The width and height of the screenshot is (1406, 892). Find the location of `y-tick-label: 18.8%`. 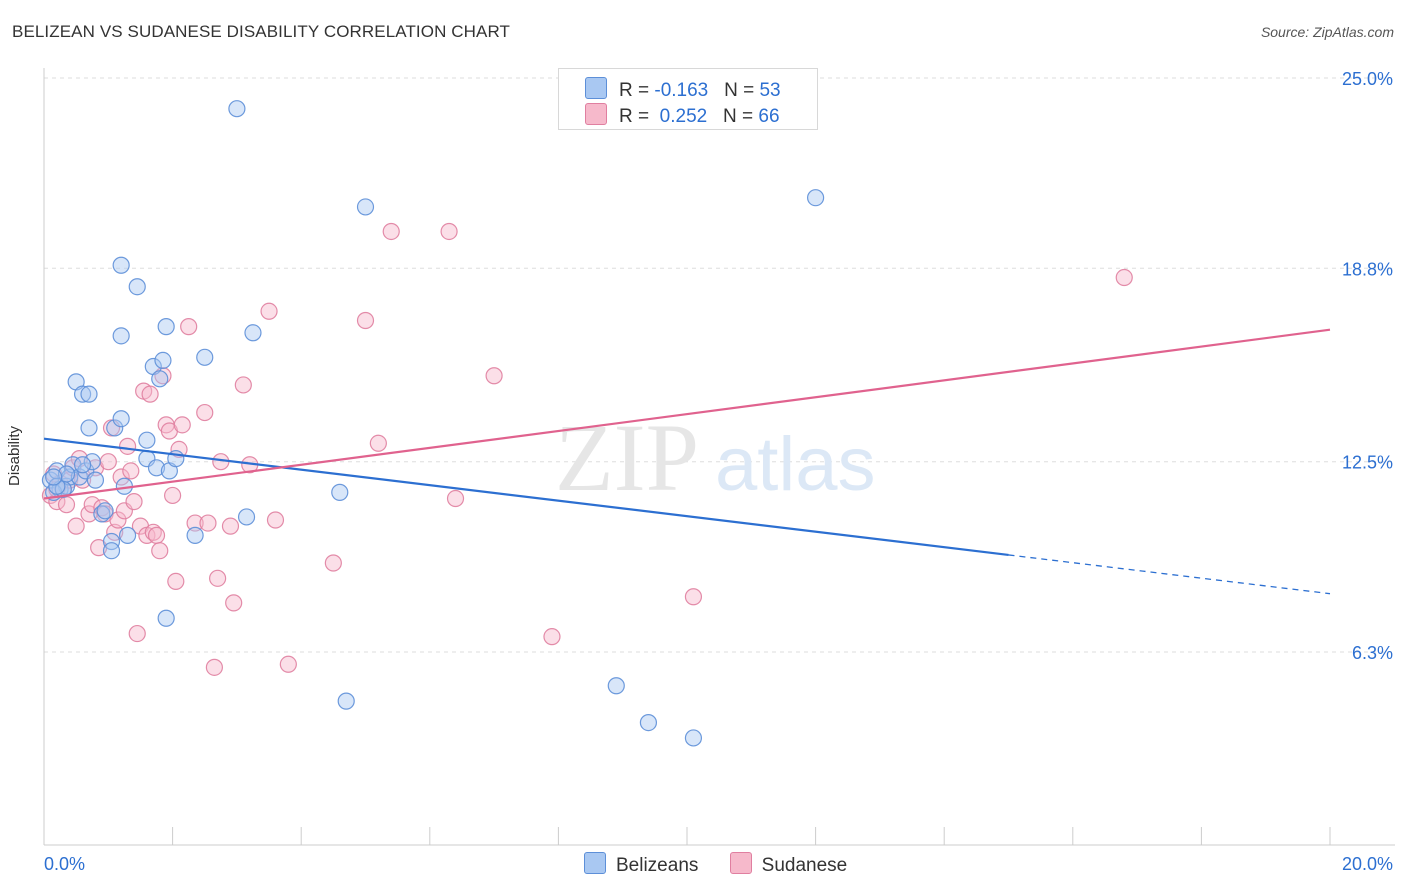

y-tick-label: 18.8% is located at coordinates (1367, 269).